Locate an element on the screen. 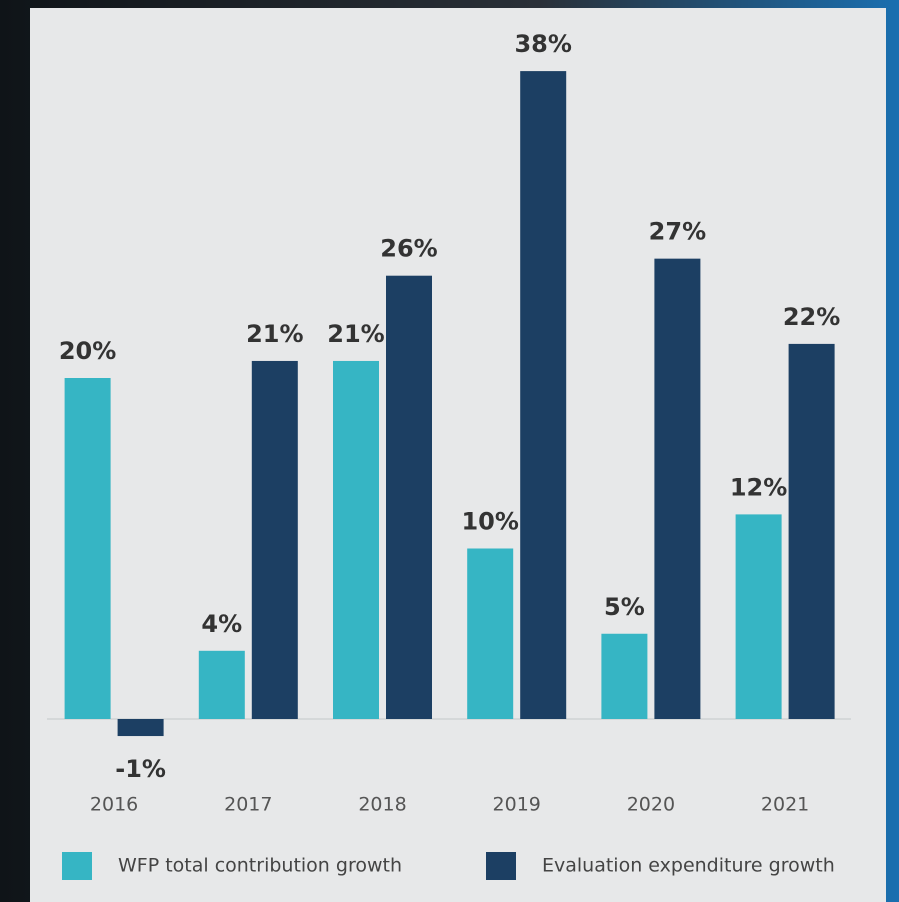  value-label: 20% is located at coordinates (87, 351).